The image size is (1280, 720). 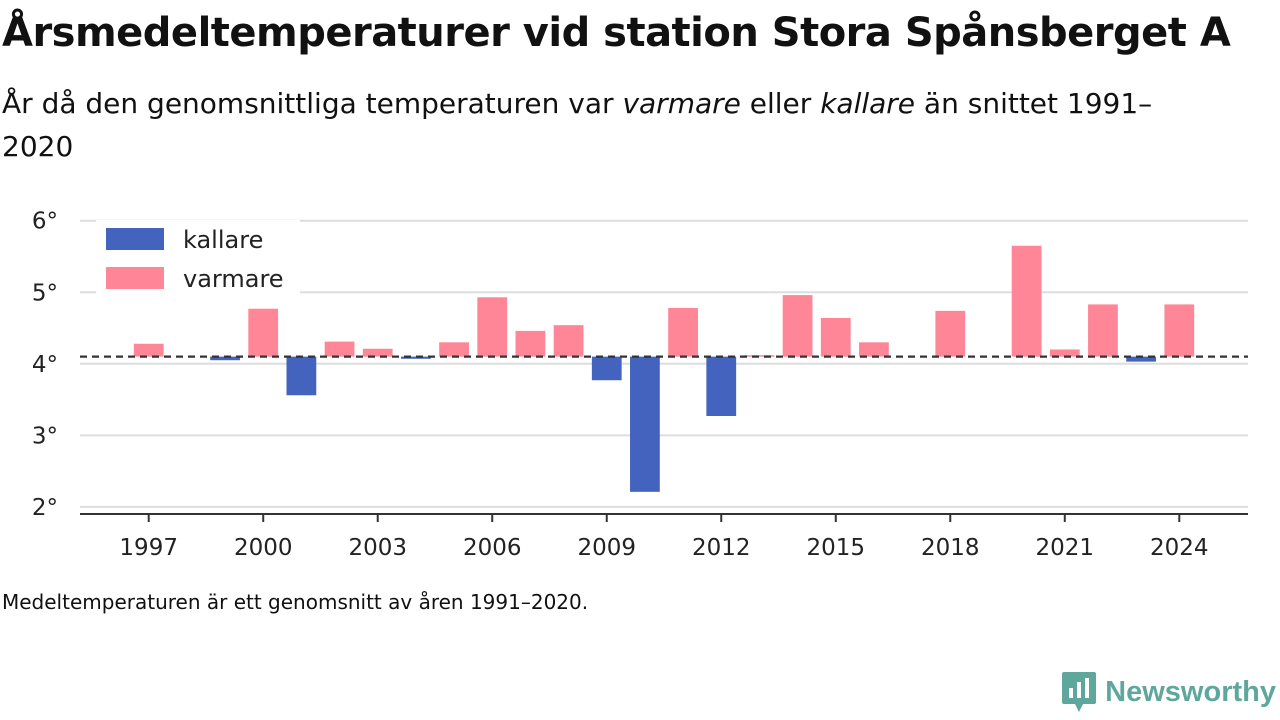 What do you see at coordinates (868, 103) in the screenshot?
I see `subtitle-cold-word: kallare` at bounding box center [868, 103].